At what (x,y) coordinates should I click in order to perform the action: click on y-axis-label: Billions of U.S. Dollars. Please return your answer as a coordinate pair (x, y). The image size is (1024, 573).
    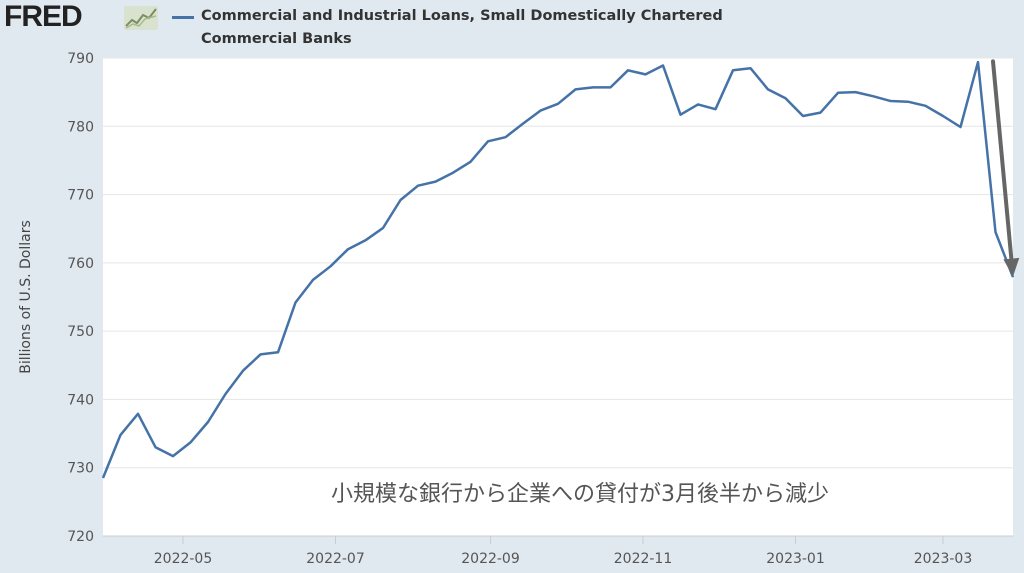
    Looking at the image, I should click on (26, 297).